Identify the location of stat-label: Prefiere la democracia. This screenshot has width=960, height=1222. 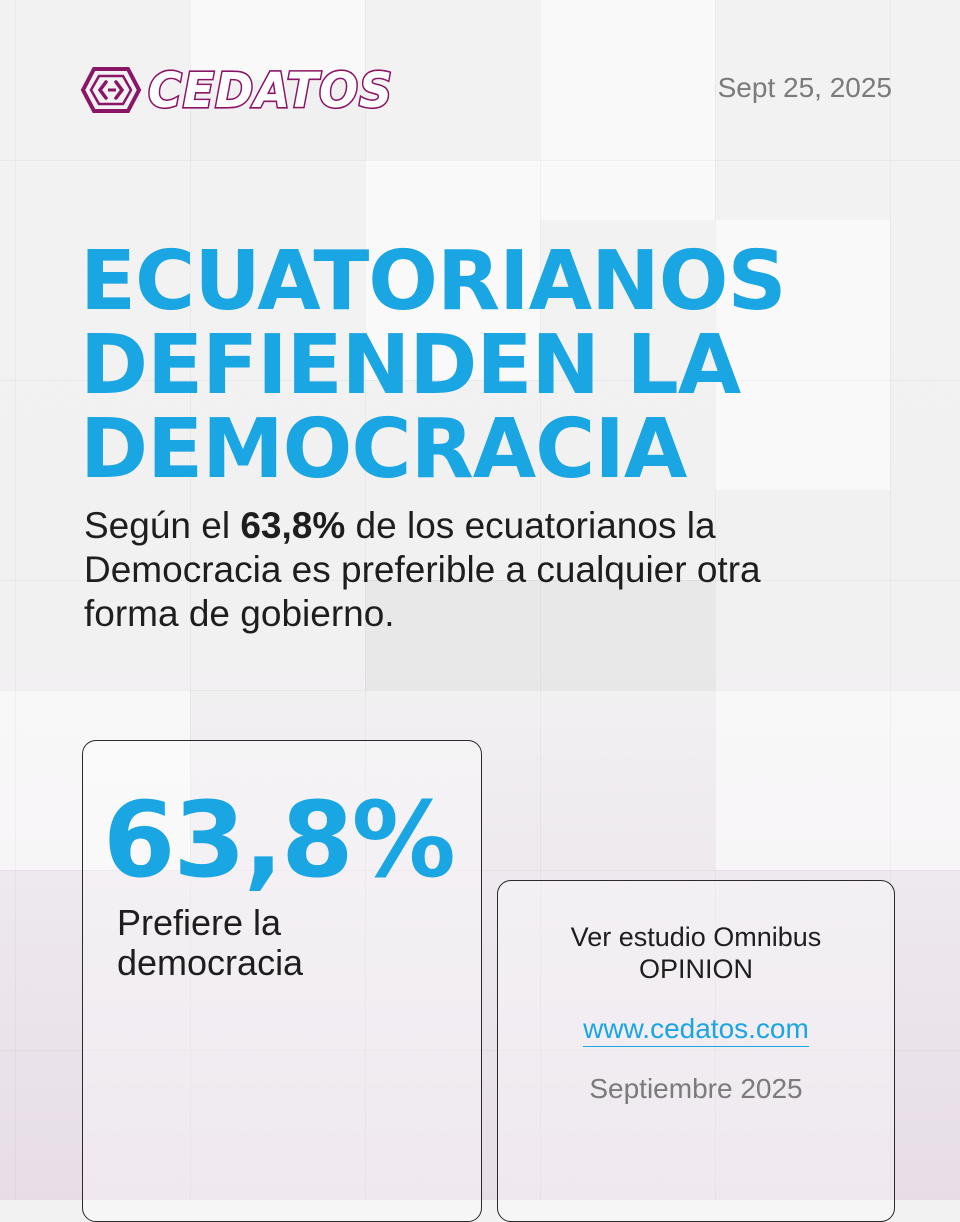
(210, 942).